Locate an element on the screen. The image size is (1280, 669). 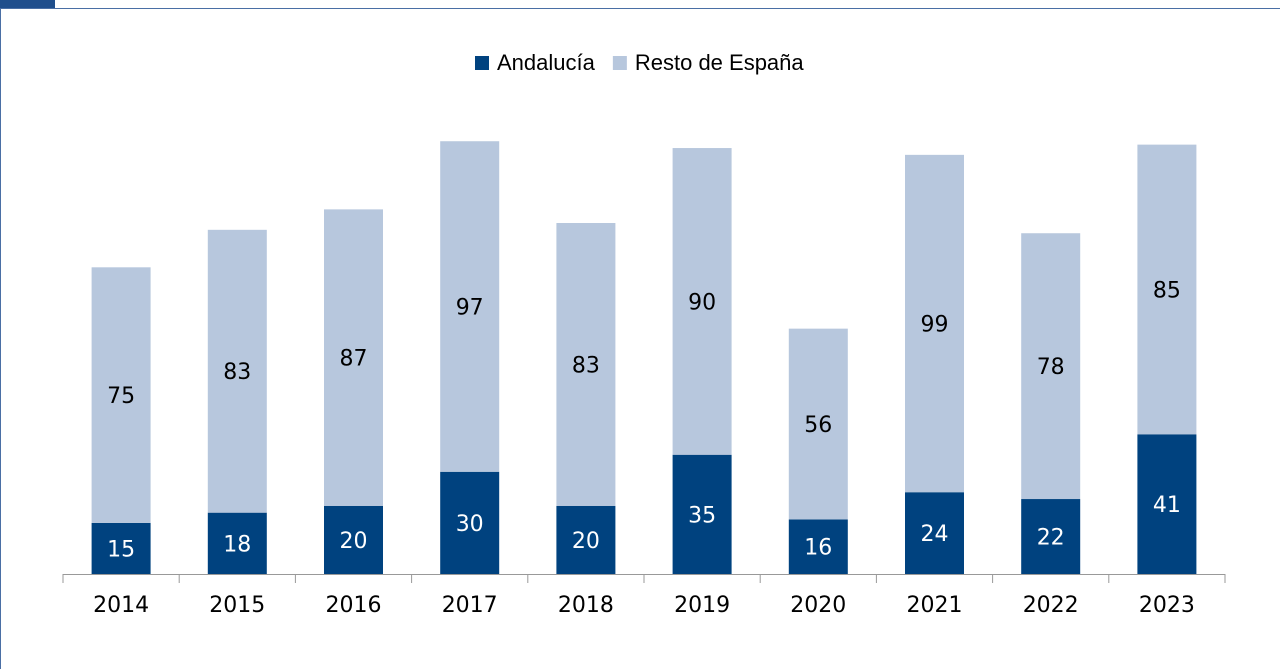
x-tick-label: 2020 is located at coordinates (818, 605).